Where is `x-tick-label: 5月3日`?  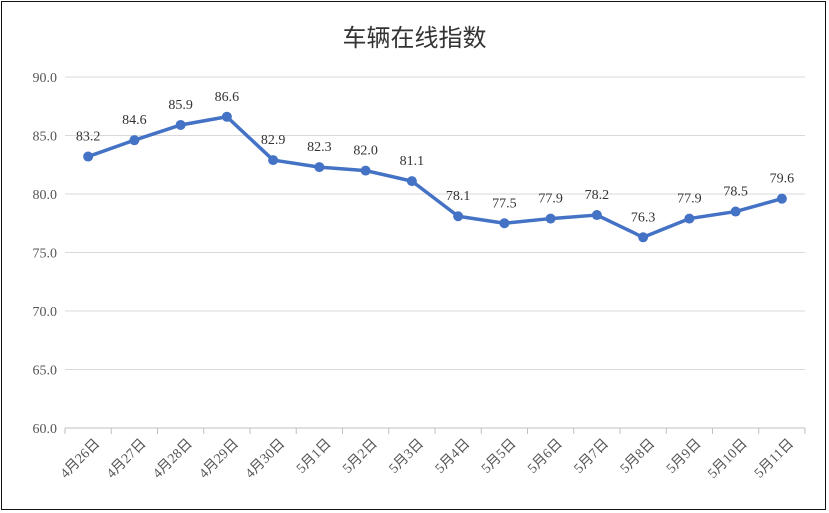 x-tick-label: 5月3日 is located at coordinates (406, 456).